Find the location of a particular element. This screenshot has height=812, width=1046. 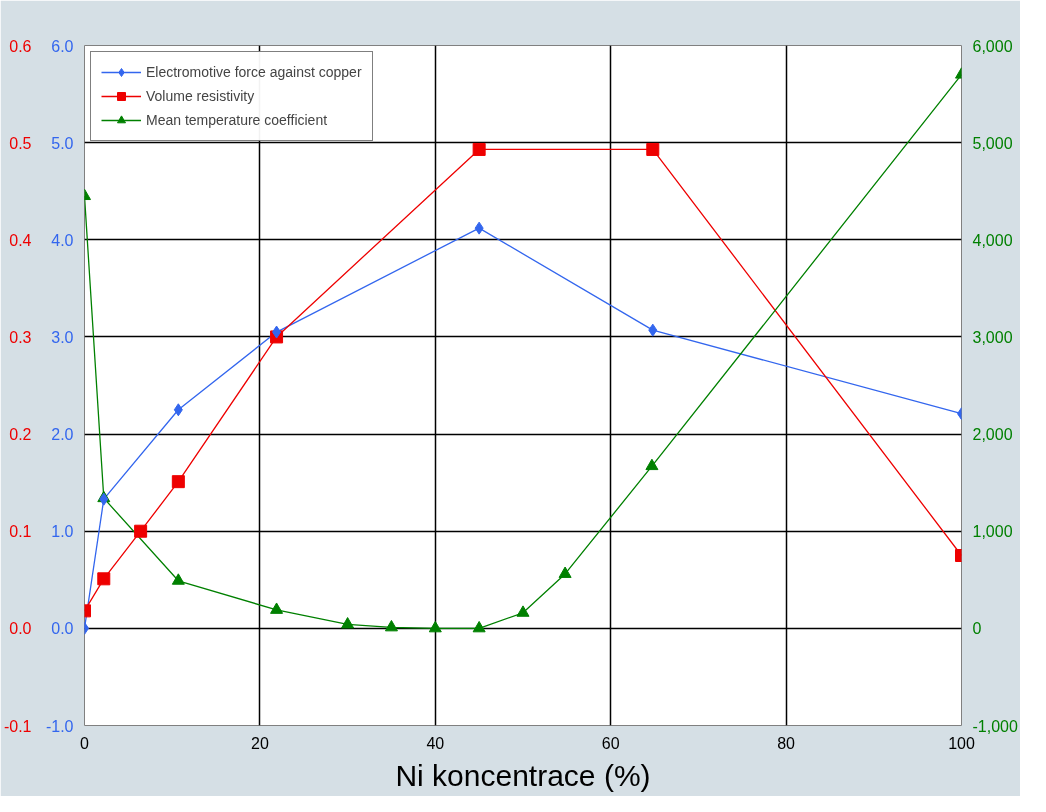

y2-tick-label: -1,000 is located at coordinates (995, 726).